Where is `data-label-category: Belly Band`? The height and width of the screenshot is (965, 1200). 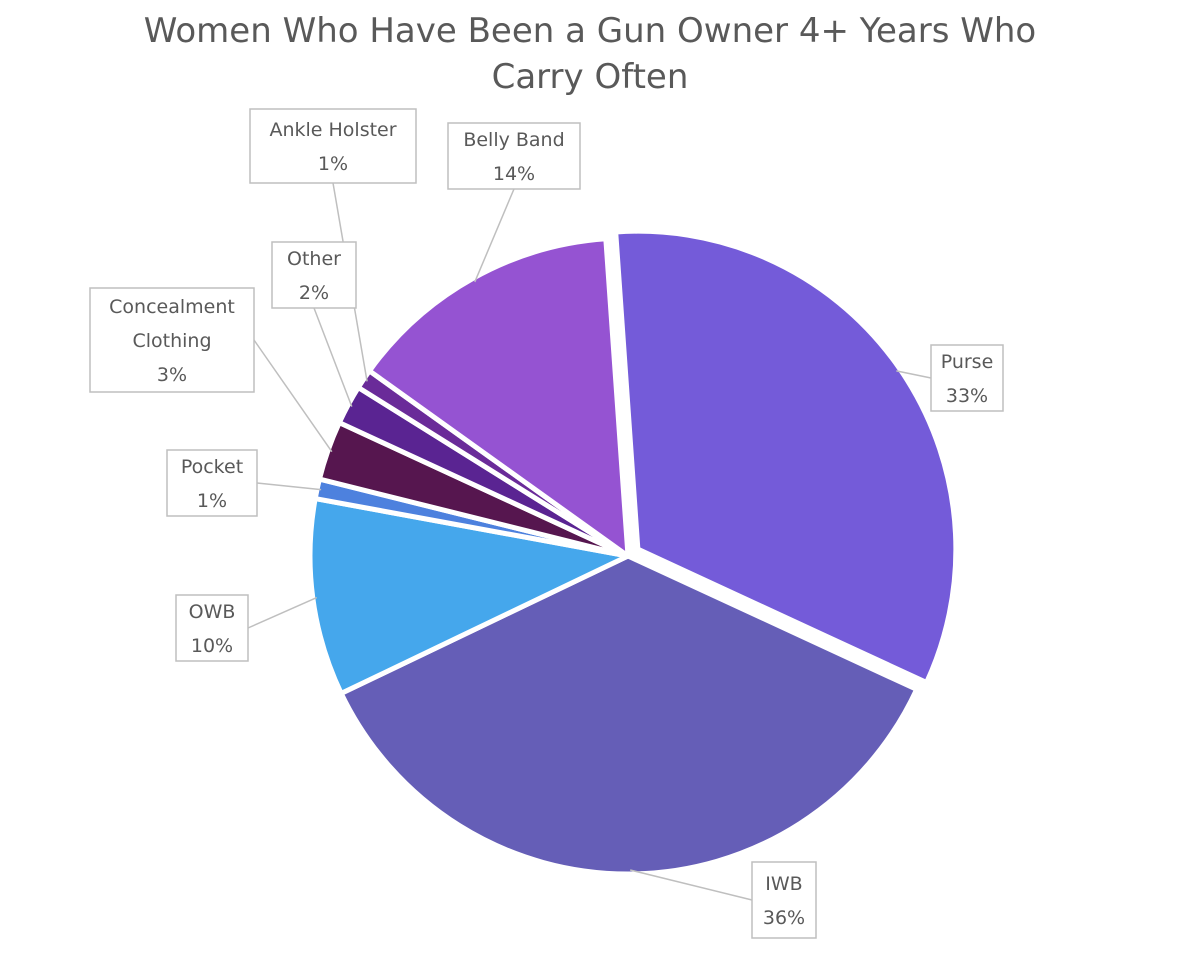
data-label-category: Belly Band is located at coordinates (513, 140).